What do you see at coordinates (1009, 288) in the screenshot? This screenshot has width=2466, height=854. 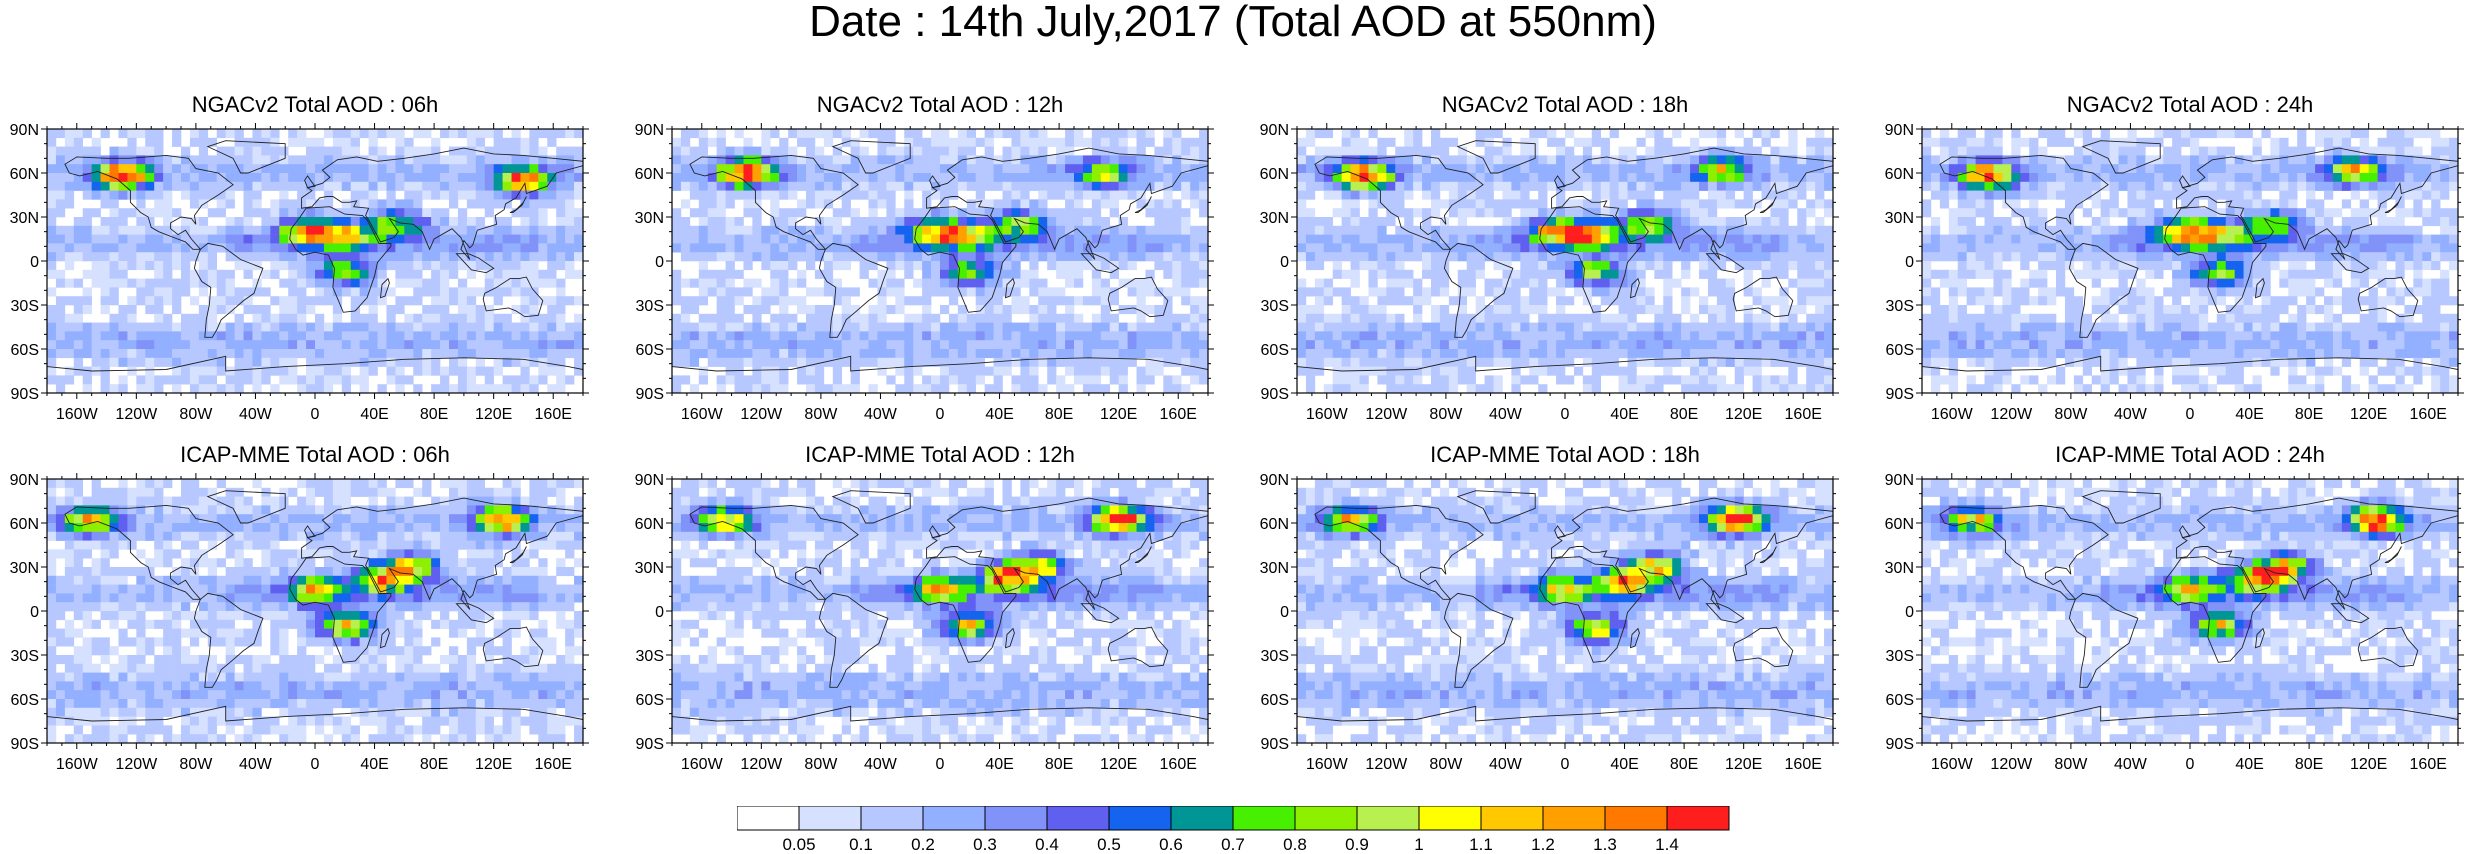 I see `coastline` at bounding box center [1009, 288].